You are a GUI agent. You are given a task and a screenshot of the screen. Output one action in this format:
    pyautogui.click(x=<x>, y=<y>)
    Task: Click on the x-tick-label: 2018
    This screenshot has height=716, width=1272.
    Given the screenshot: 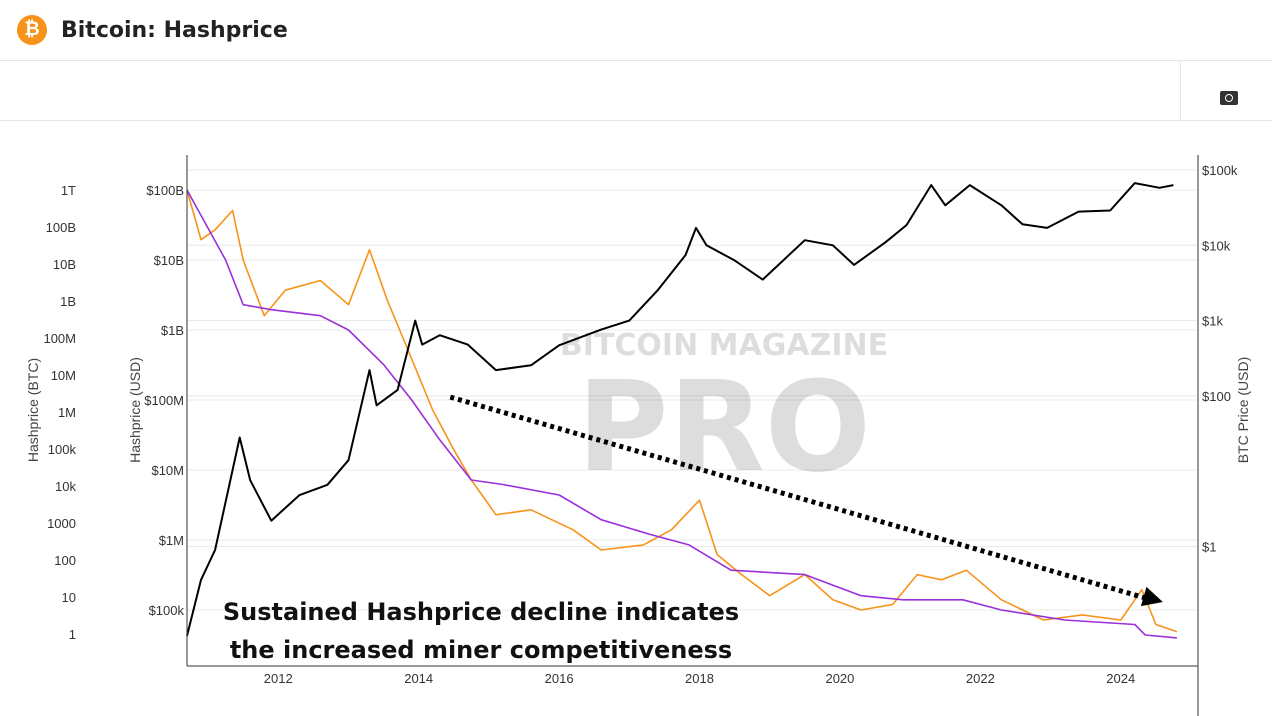 What is the action you would take?
    pyautogui.click(x=699, y=678)
    